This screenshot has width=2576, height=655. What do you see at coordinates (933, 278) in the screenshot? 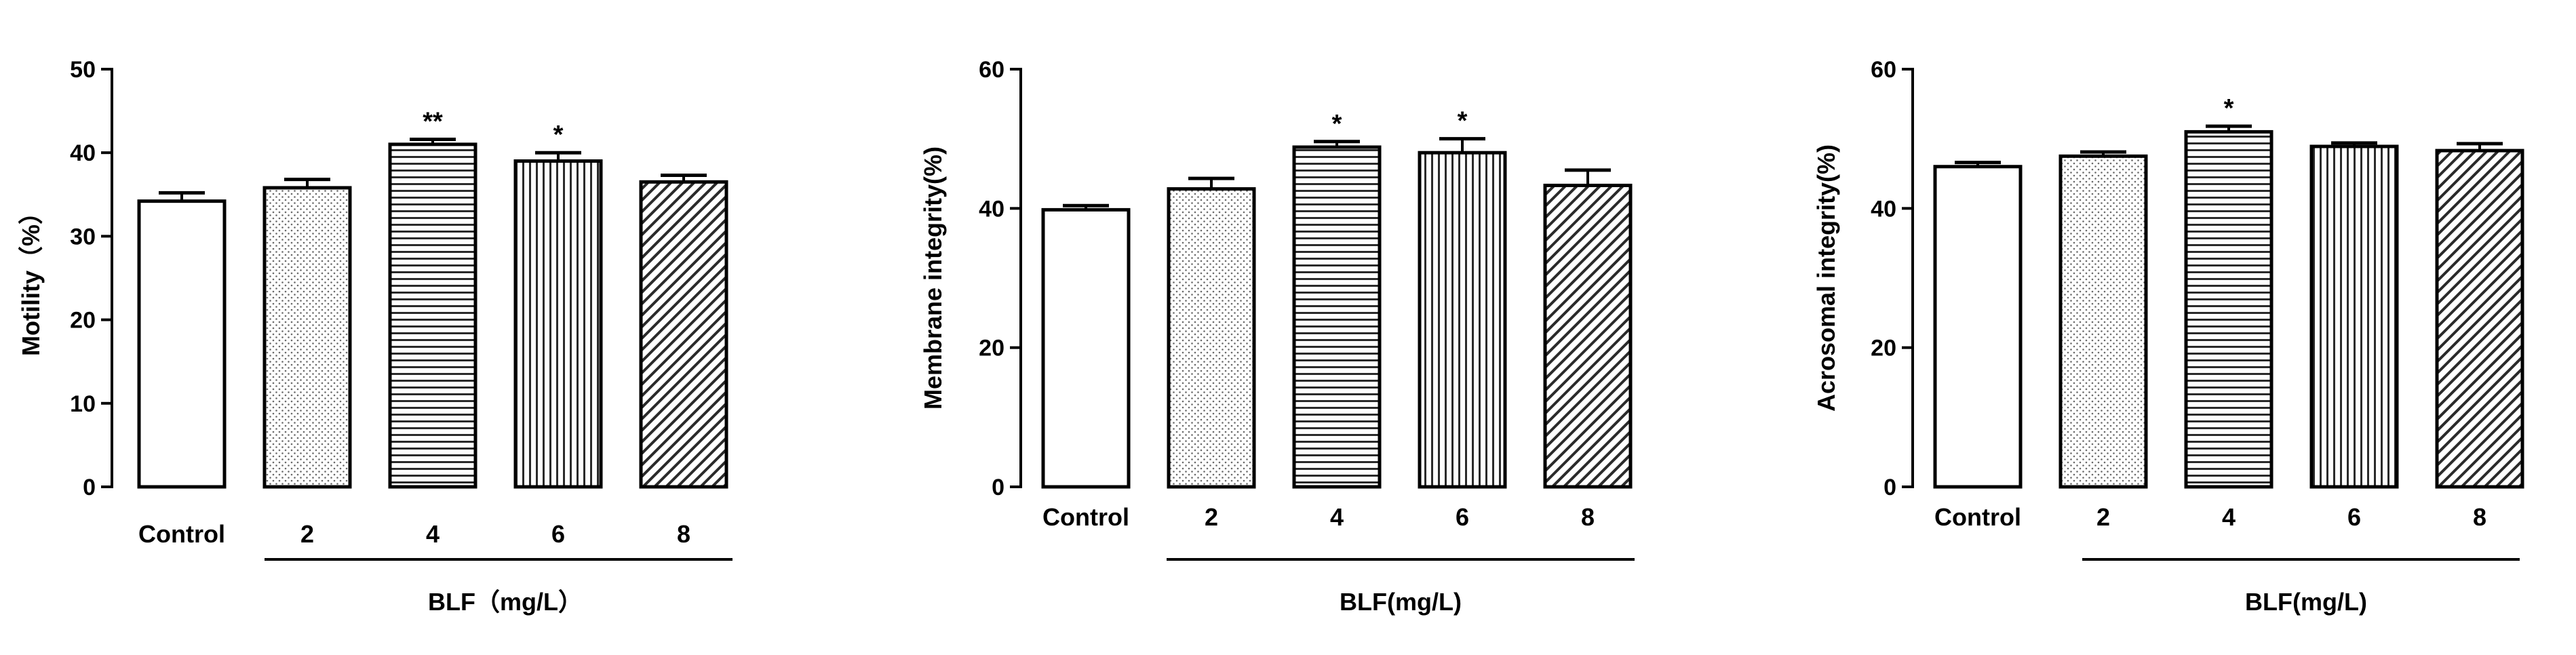
I see `y-axis-label: Membrane integrity(%)` at bounding box center [933, 278].